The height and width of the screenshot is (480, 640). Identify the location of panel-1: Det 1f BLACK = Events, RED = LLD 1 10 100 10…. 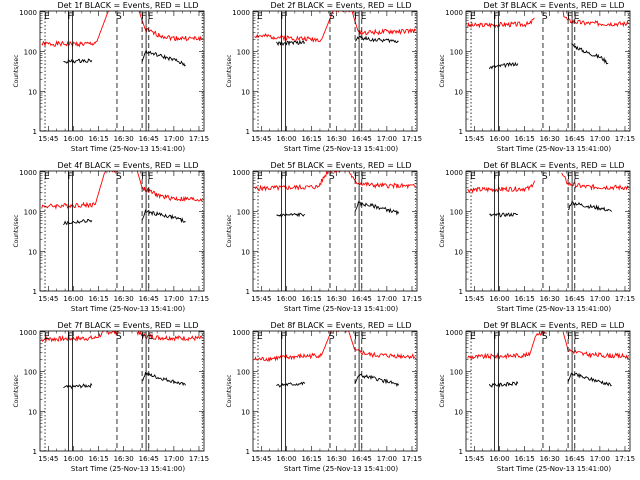
(111, 77).